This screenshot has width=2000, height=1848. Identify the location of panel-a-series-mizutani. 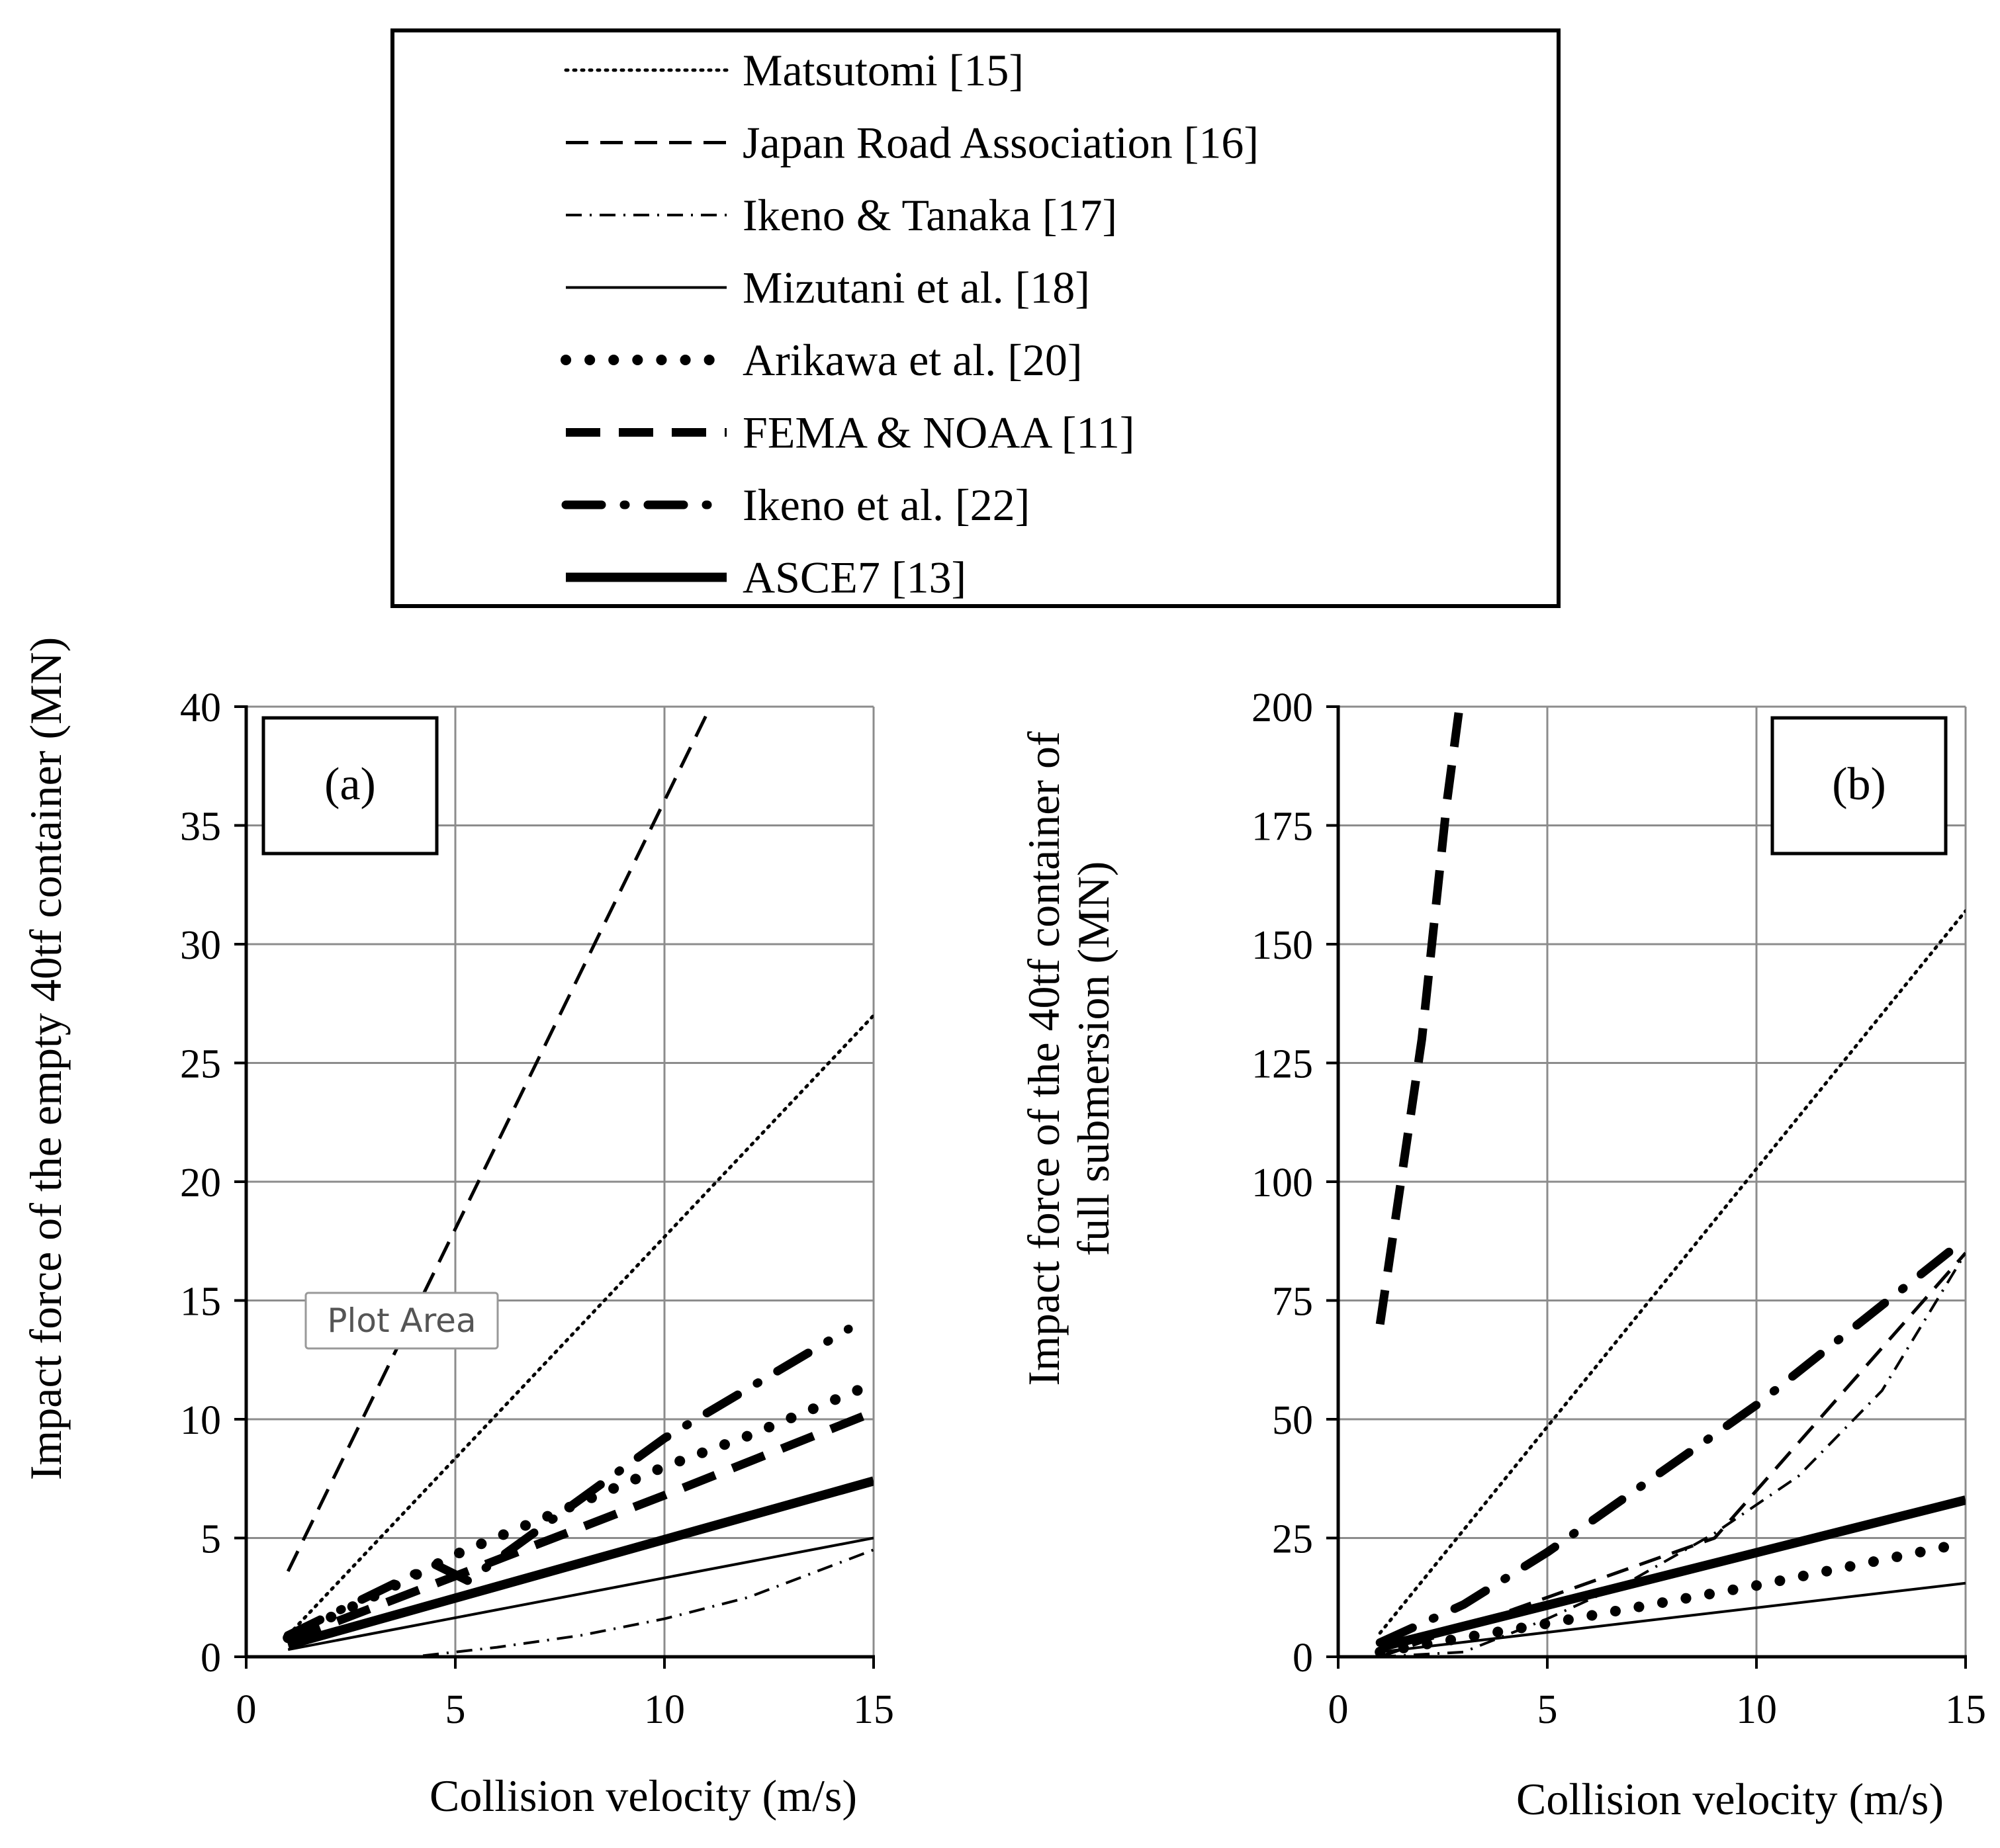
(580, 1593).